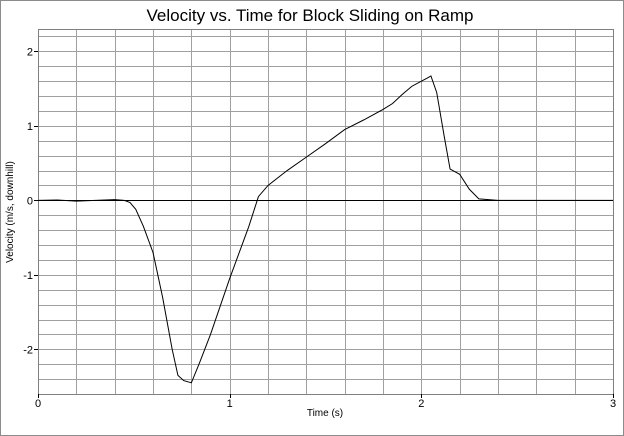 The height and width of the screenshot is (436, 624). What do you see at coordinates (421, 404) in the screenshot?
I see `x-tick-label: 2` at bounding box center [421, 404].